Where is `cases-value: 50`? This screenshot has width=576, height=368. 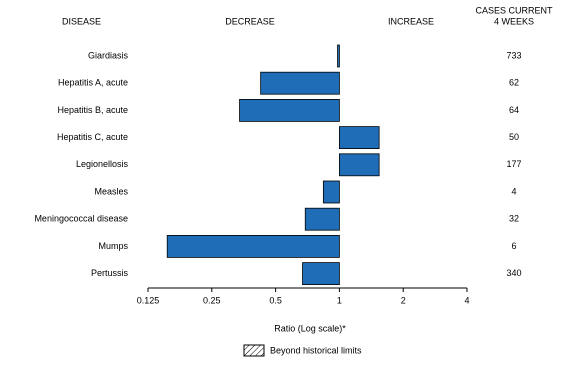 cases-value: 50 is located at coordinates (514, 137).